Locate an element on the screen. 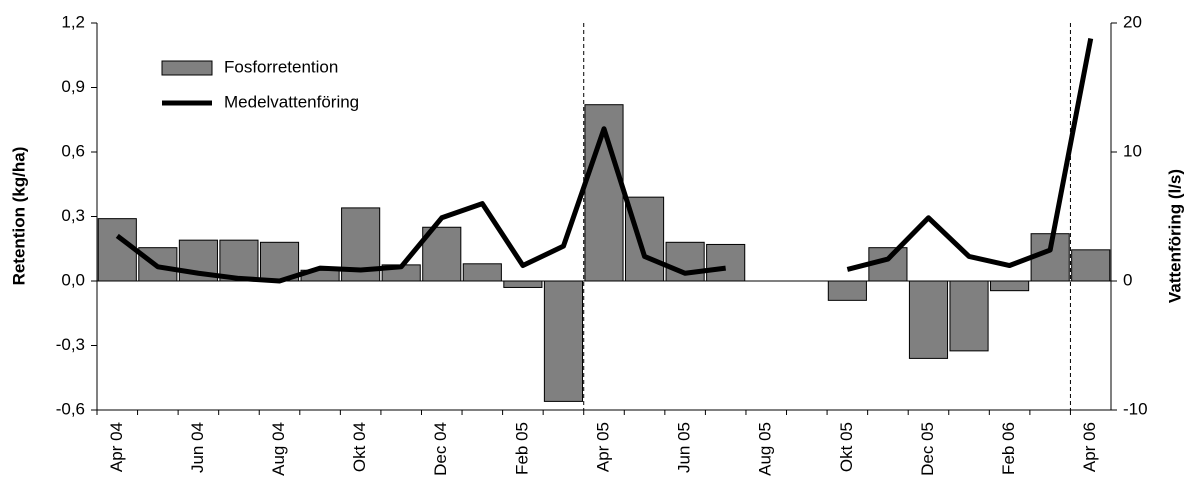 Image resolution: width=1190 pixels, height=500 pixels. legend-swatch is located at coordinates (187, 68).